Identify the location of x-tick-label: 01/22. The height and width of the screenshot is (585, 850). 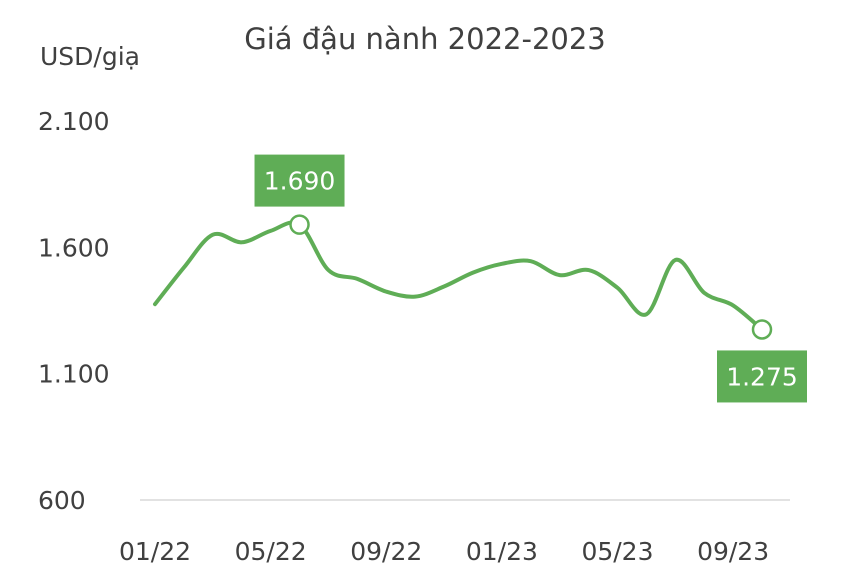
(155, 551).